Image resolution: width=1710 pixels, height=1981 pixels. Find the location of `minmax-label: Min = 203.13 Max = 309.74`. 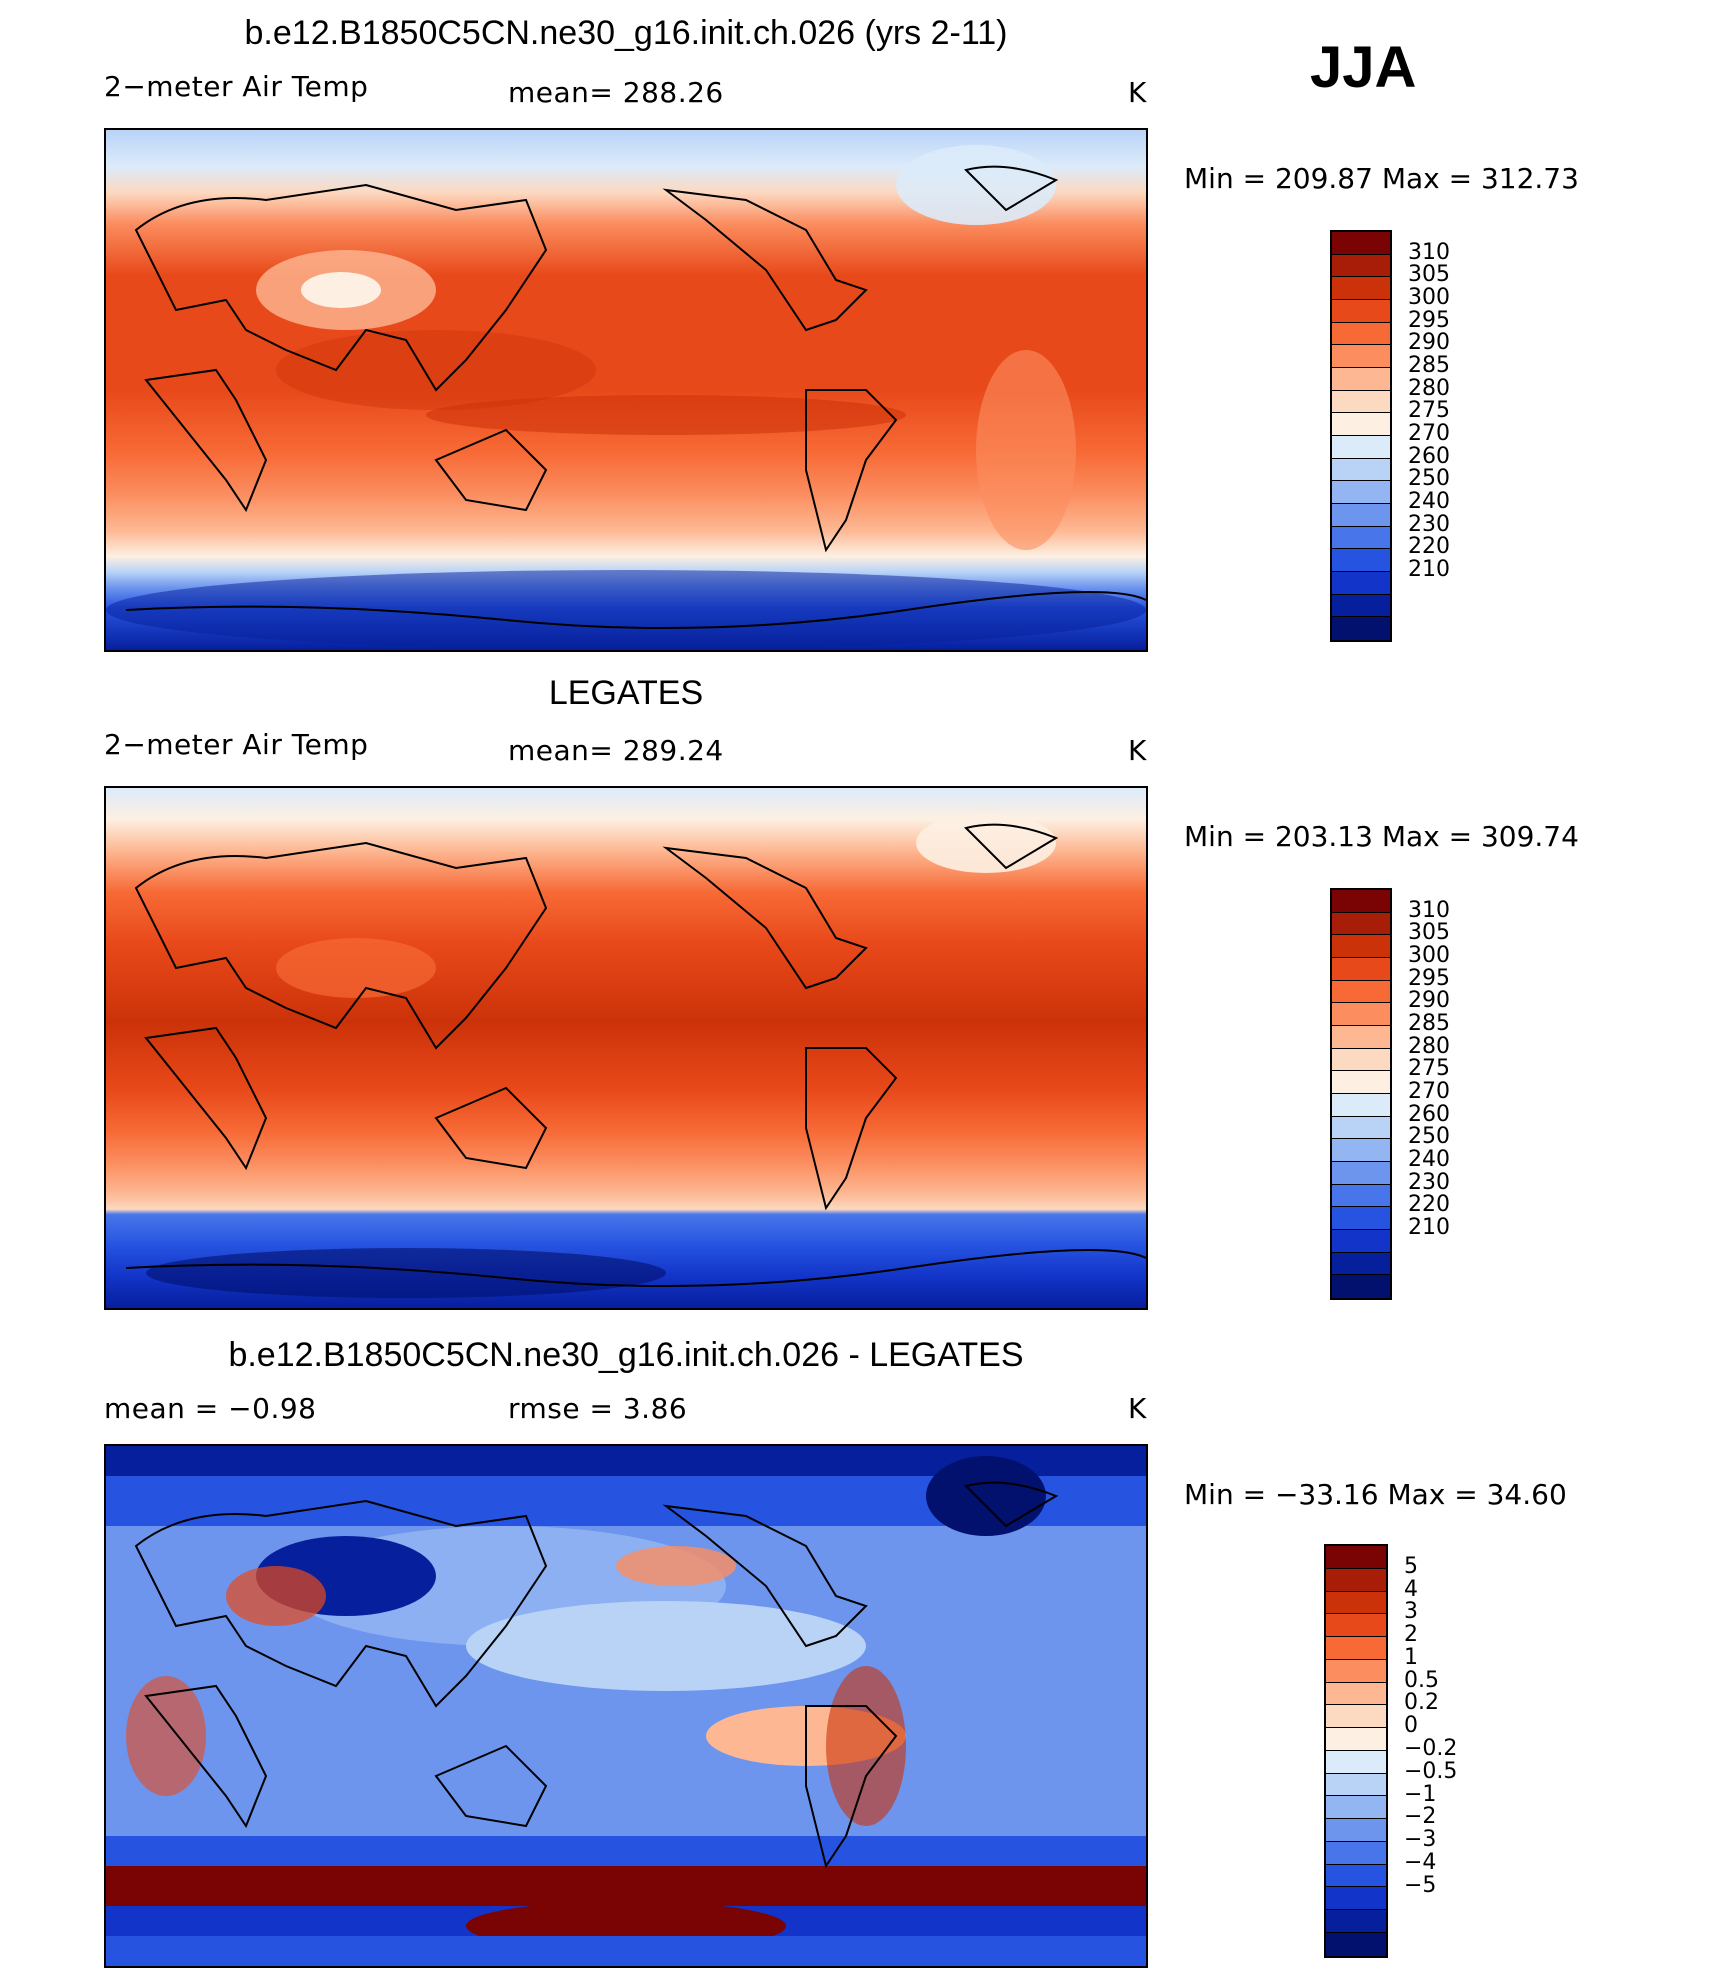

minmax-label: Min = 203.13 Max = 309.74 is located at coordinates (1381, 836).